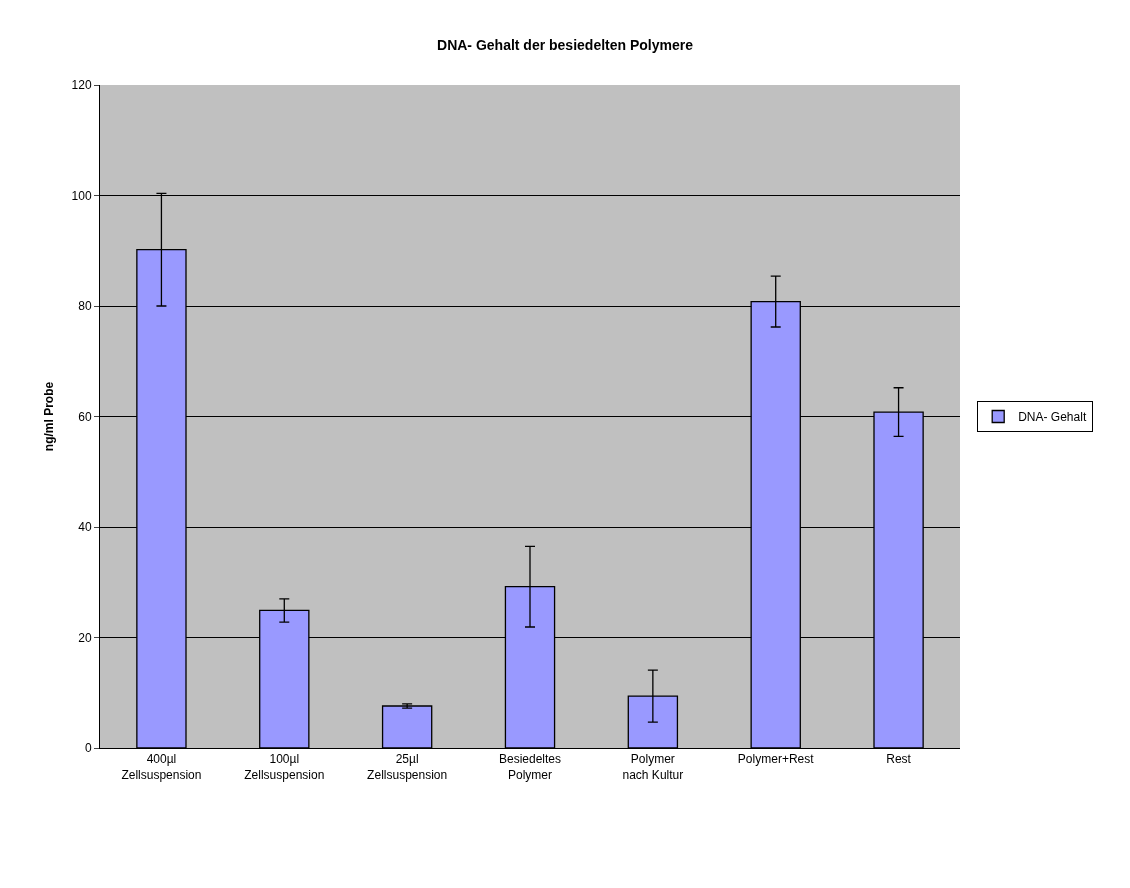  Describe the element at coordinates (1052, 417) in the screenshot. I see `legend-label: DNA- Gehalt` at that location.